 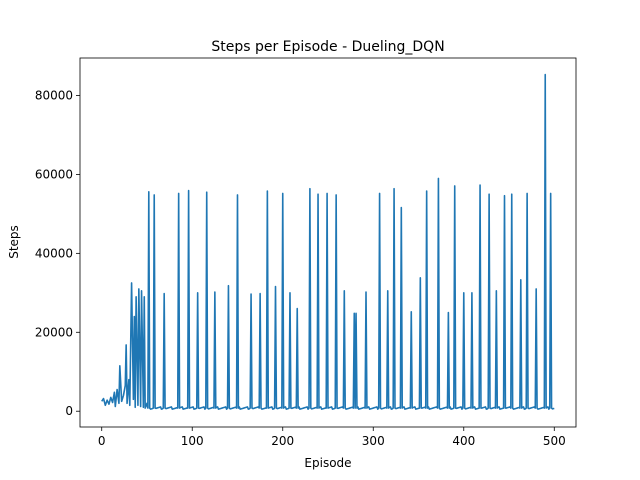 I want to click on y-tick-label: 60000, so click(x=54, y=174).